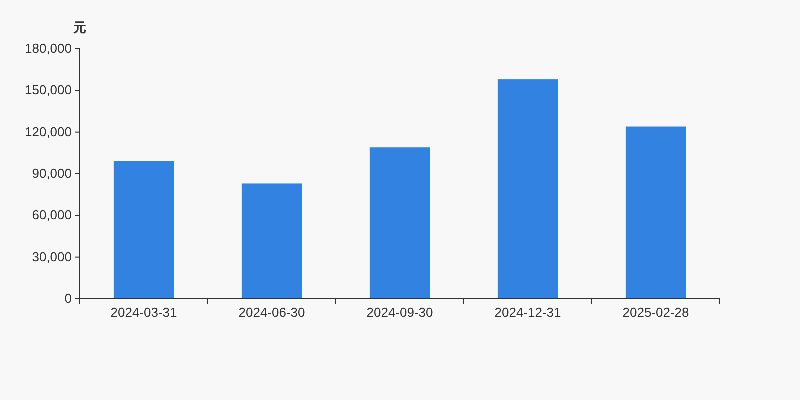  Describe the element at coordinates (400, 312) in the screenshot. I see `x-tick-label: 2024-09-30` at that location.